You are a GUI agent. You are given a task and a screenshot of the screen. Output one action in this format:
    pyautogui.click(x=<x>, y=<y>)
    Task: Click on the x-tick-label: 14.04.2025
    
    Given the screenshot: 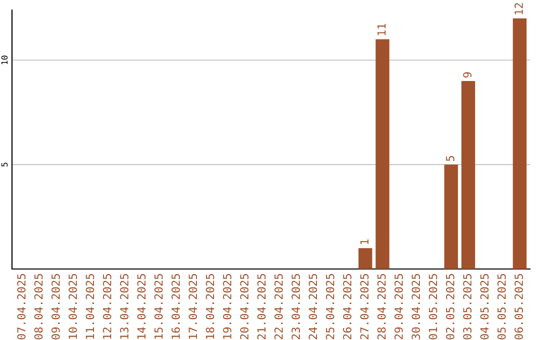 What is the action you would take?
    pyautogui.click(x=141, y=306)
    